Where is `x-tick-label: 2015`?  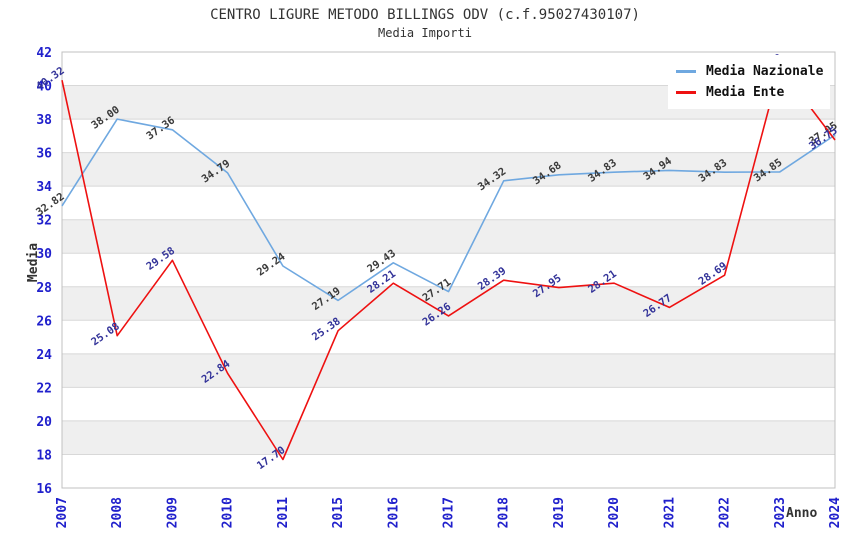 x-tick-label: 2015 is located at coordinates (338, 512).